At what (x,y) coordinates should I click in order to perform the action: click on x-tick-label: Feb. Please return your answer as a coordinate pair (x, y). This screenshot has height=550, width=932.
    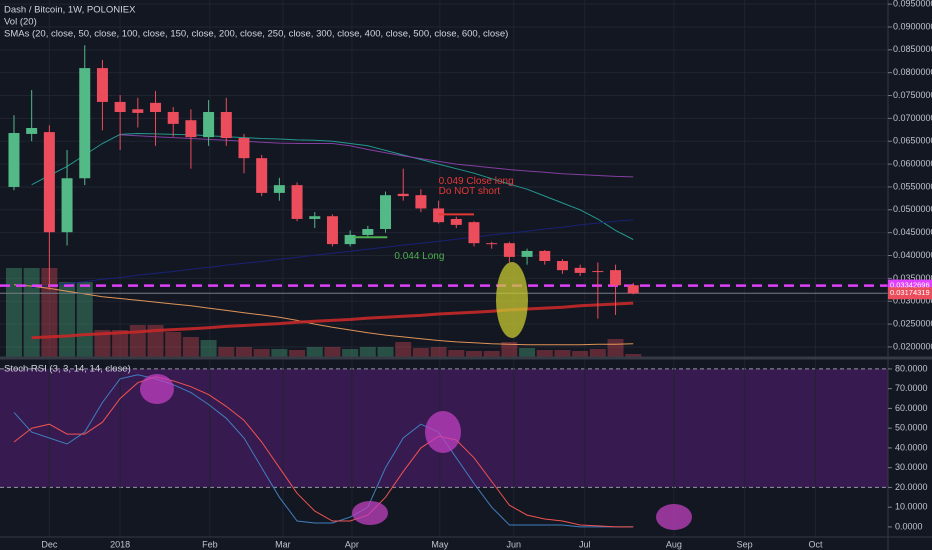
    Looking at the image, I should click on (210, 544).